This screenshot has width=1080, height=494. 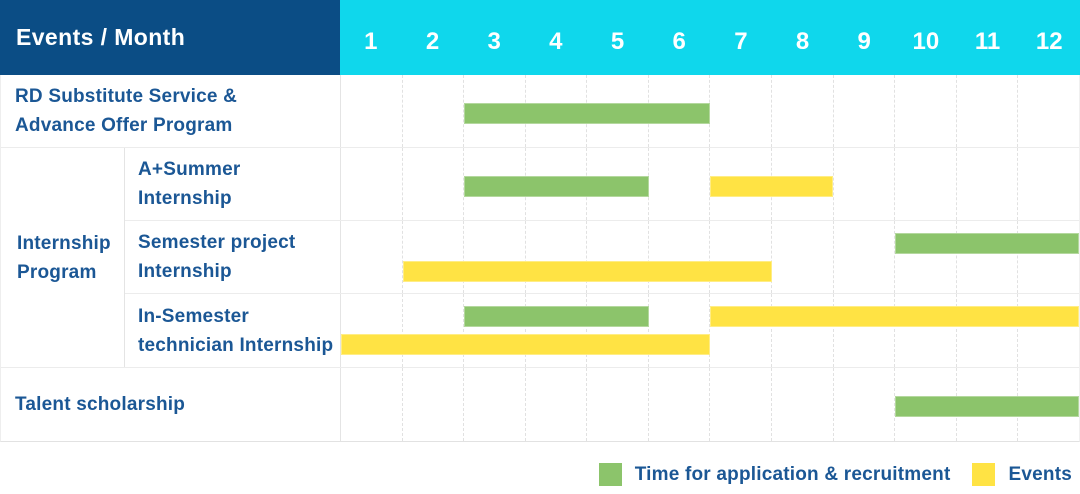 I want to click on month-header-cell-11: 11, so click(x=987, y=41).